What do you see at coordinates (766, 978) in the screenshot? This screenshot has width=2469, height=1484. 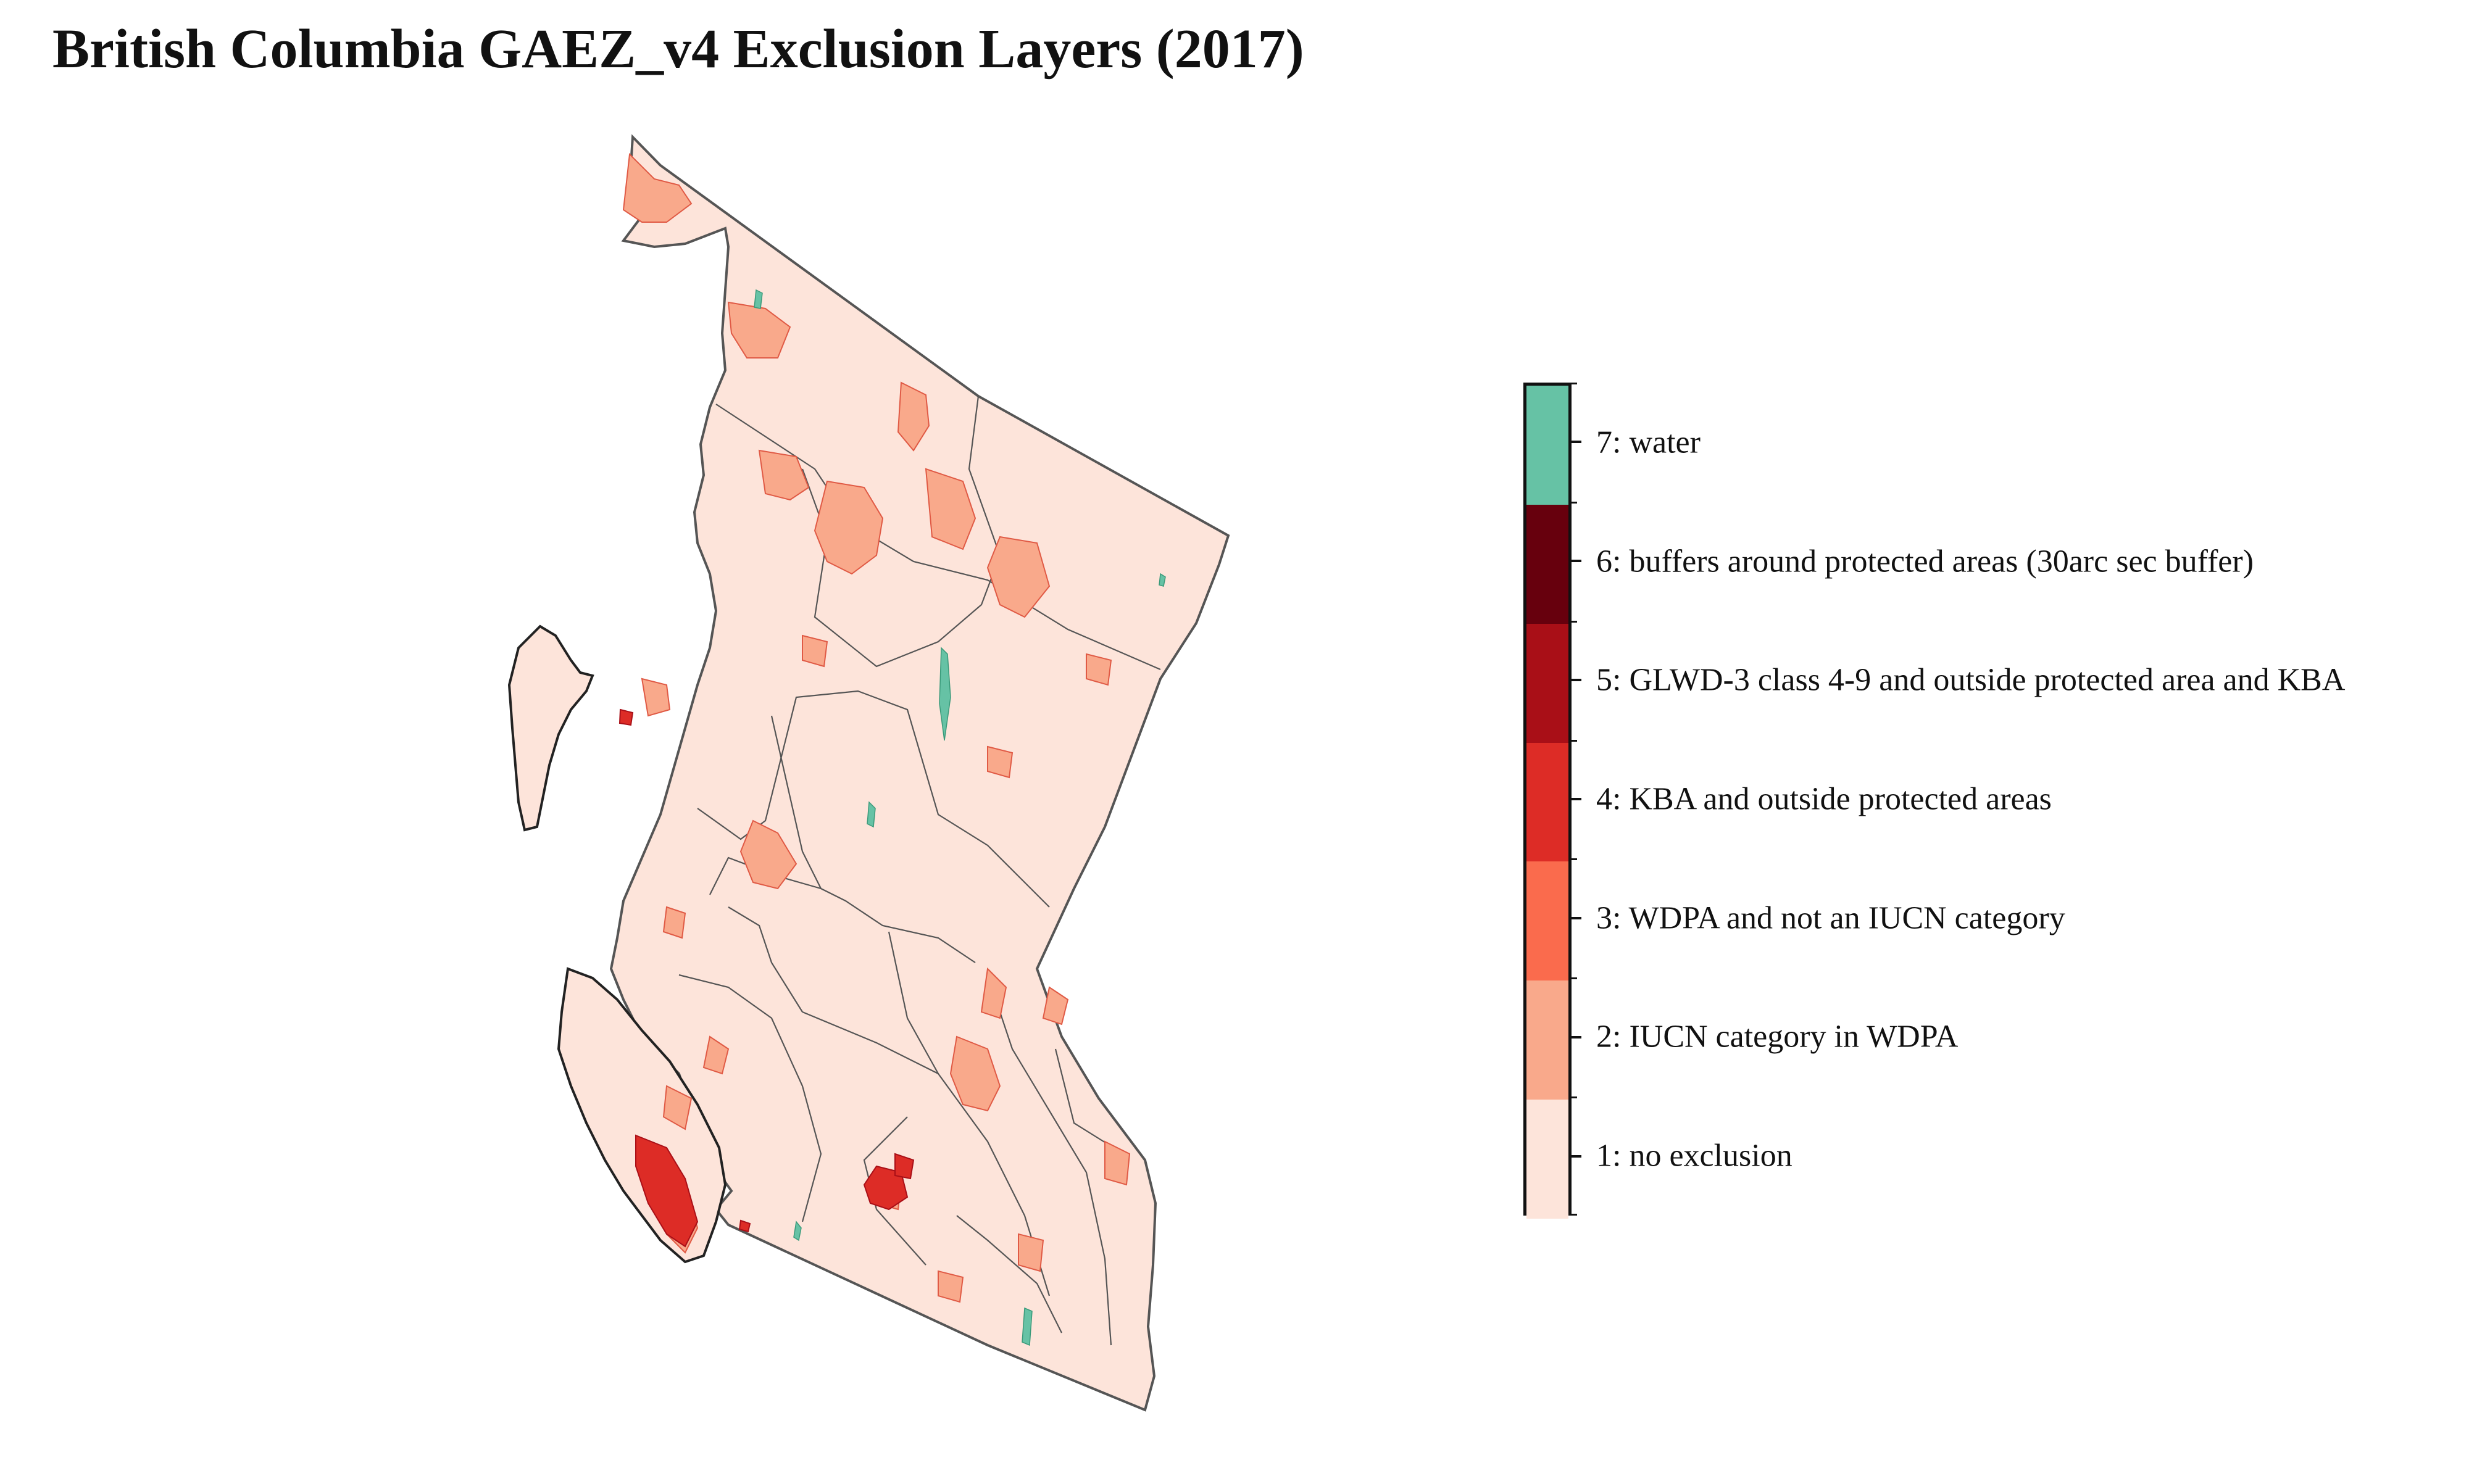 I see `class4-kba-areas` at bounding box center [766, 978].